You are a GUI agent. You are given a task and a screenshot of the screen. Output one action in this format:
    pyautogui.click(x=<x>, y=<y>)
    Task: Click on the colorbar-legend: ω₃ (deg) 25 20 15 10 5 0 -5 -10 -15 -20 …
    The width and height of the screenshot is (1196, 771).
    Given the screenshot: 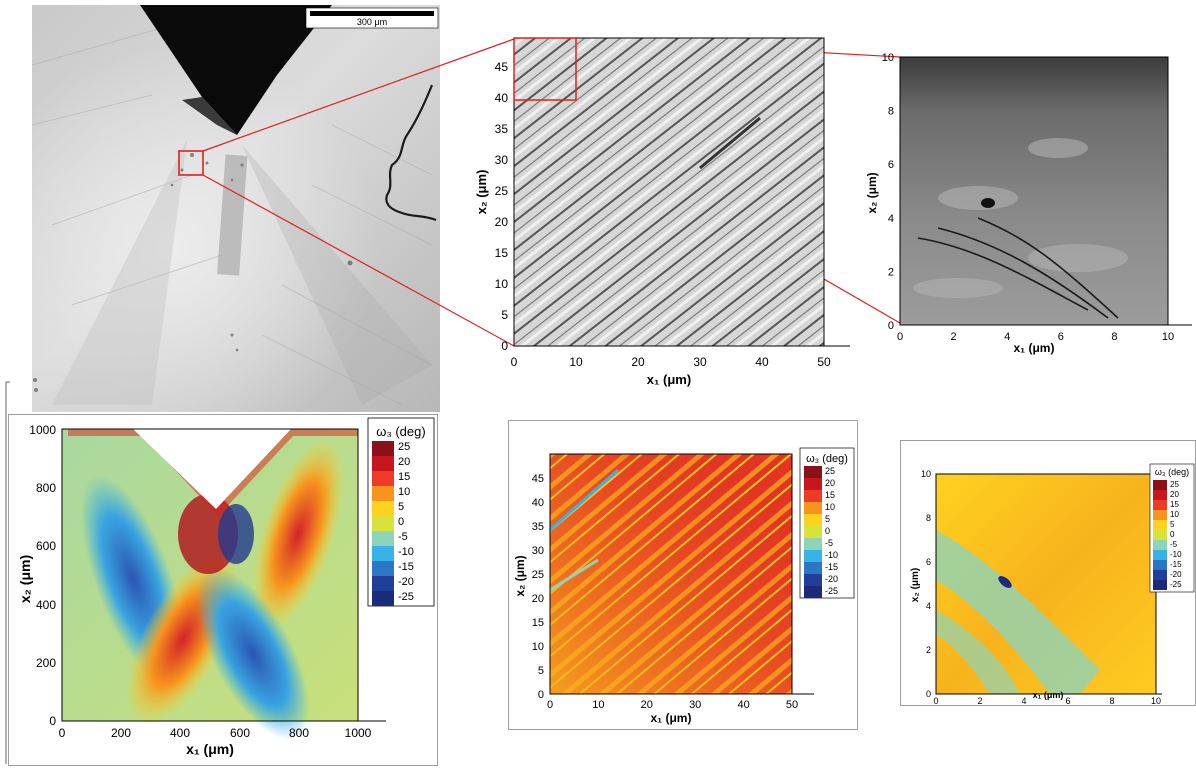 What is the action you would take?
    pyautogui.click(x=401, y=512)
    